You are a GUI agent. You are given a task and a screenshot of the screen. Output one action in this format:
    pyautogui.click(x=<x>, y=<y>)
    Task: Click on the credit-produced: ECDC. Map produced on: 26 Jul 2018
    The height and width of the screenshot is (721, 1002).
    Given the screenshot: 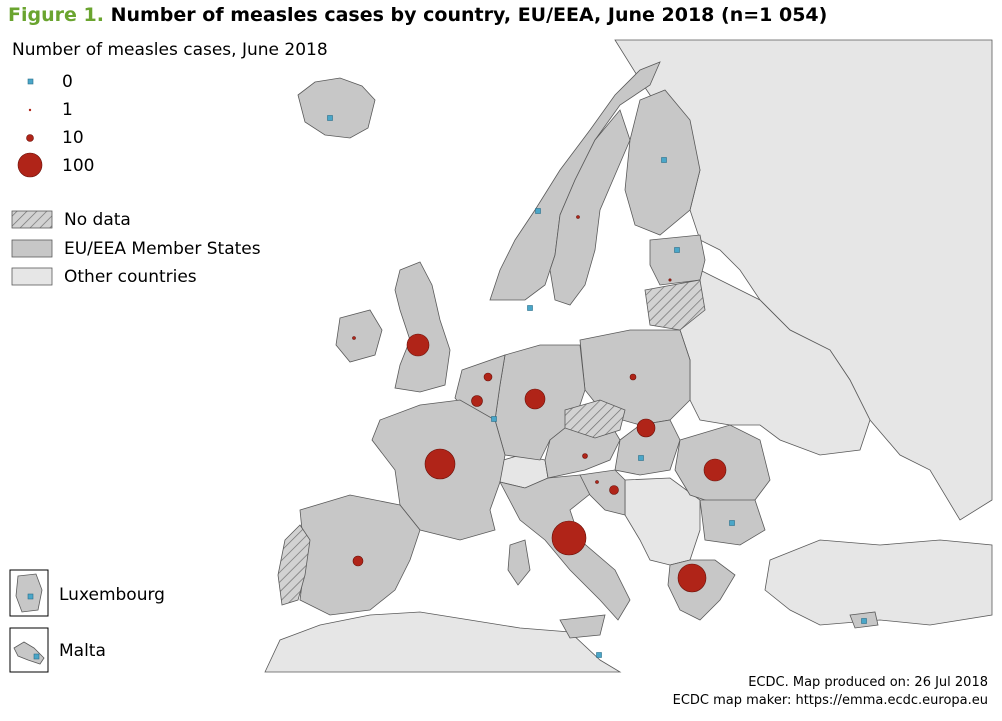 What is the action you would take?
    pyautogui.click(x=868, y=682)
    